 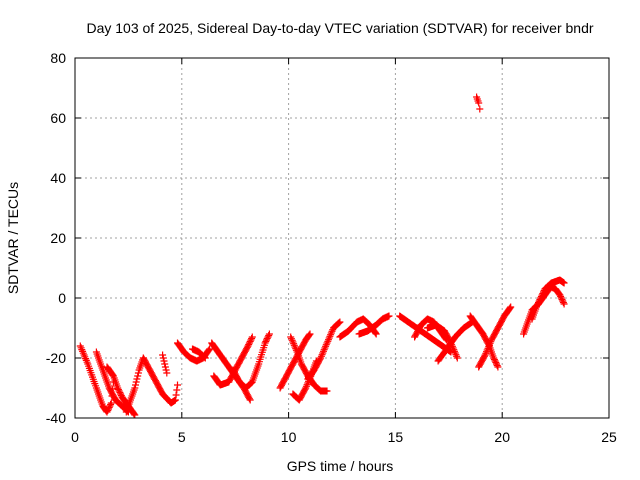 I want to click on y-tick-label: -40, so click(x=56, y=418).